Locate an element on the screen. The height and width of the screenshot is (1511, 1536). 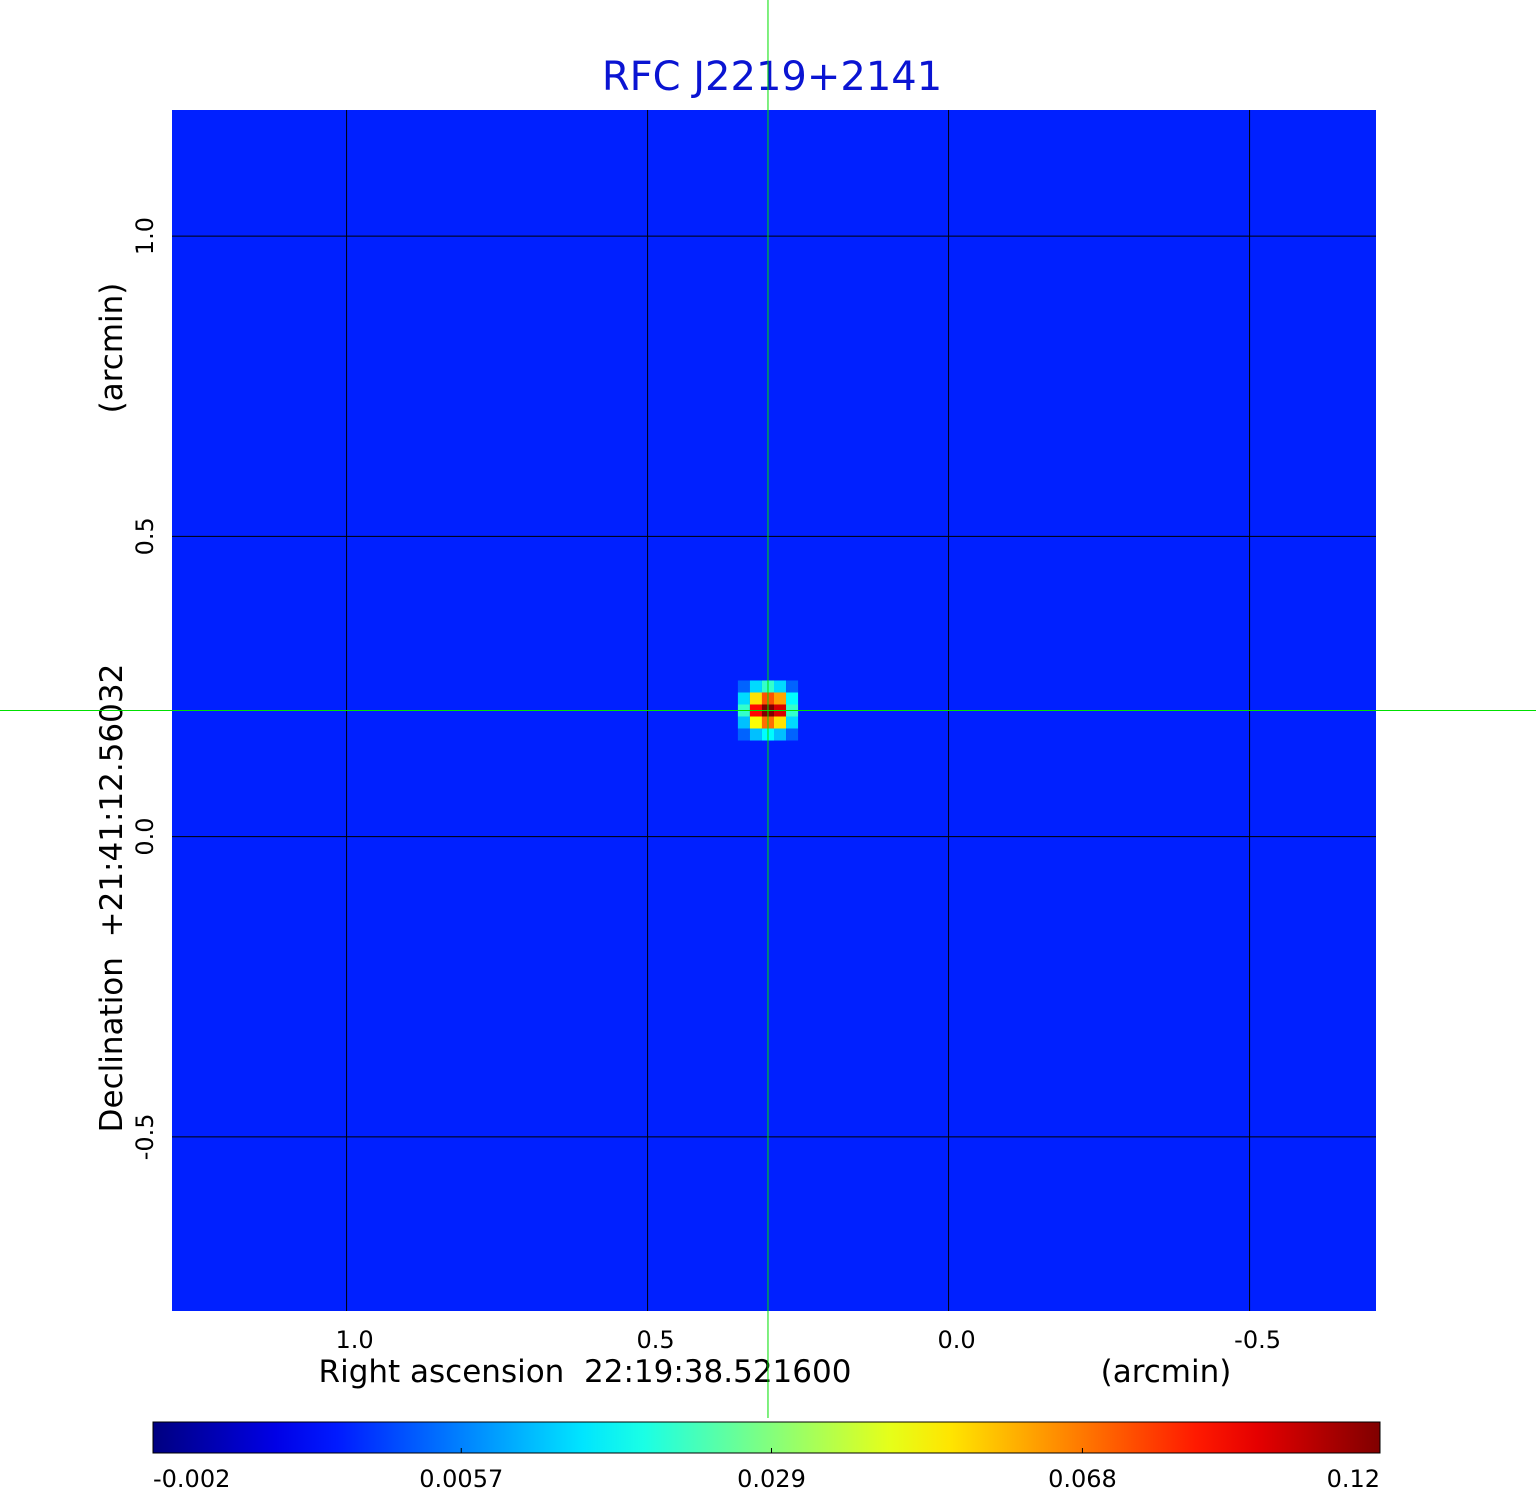
colorbar-tick-label: 0.029 is located at coordinates (771, 1479).